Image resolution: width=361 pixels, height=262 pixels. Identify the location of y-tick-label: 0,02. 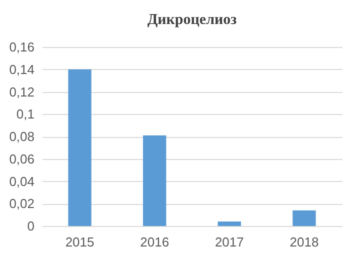
(21, 204).